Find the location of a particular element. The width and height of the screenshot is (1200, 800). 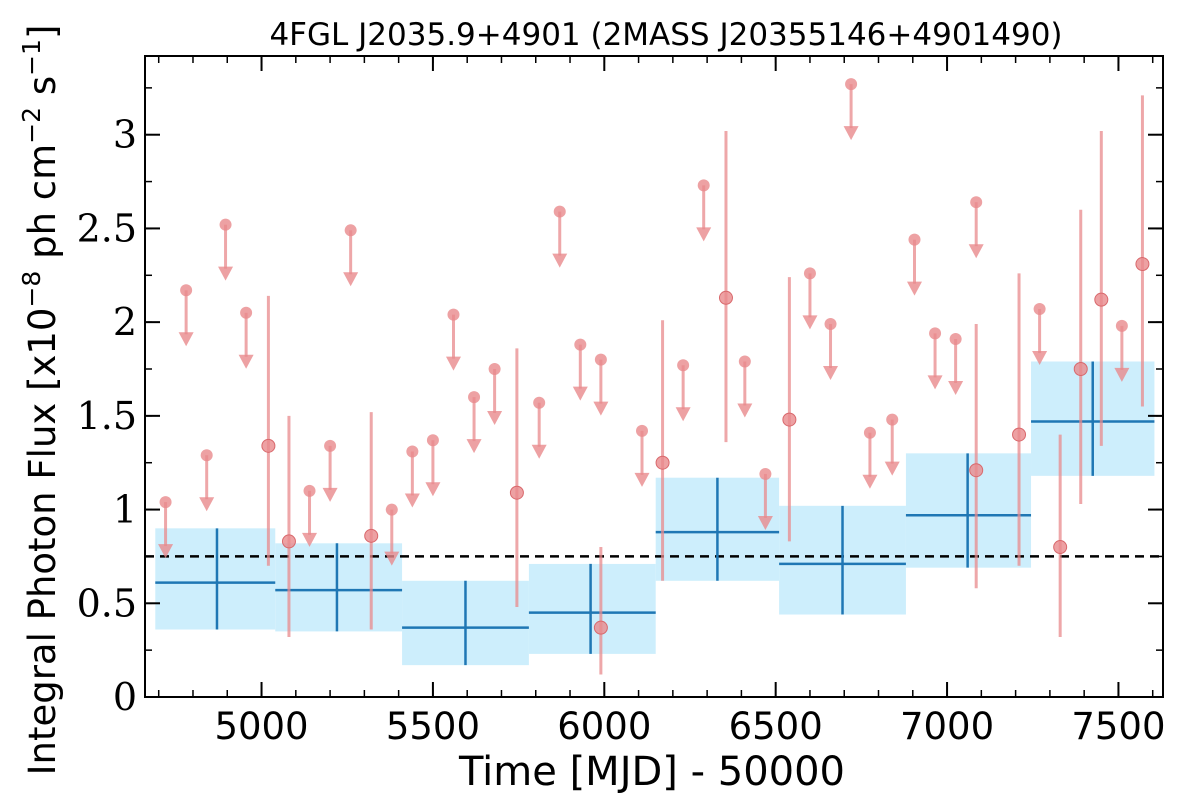

y-axis-label-close: ] is located at coordinates (42, 32).